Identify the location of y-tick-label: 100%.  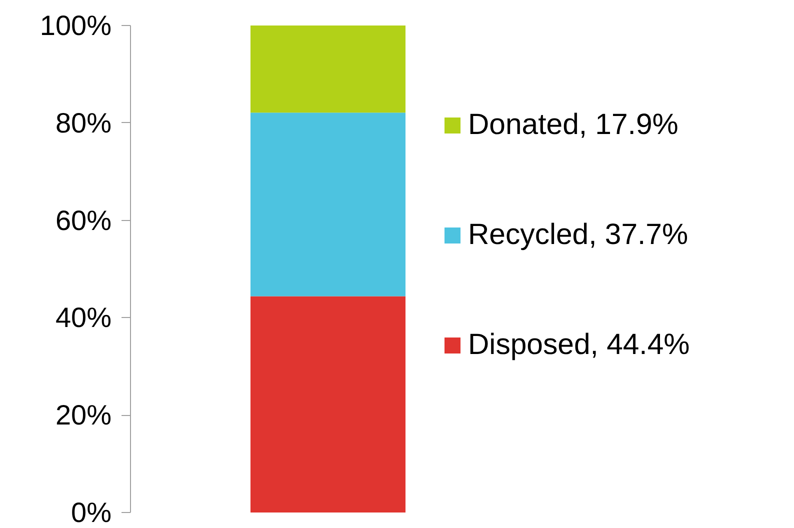
(76, 25).